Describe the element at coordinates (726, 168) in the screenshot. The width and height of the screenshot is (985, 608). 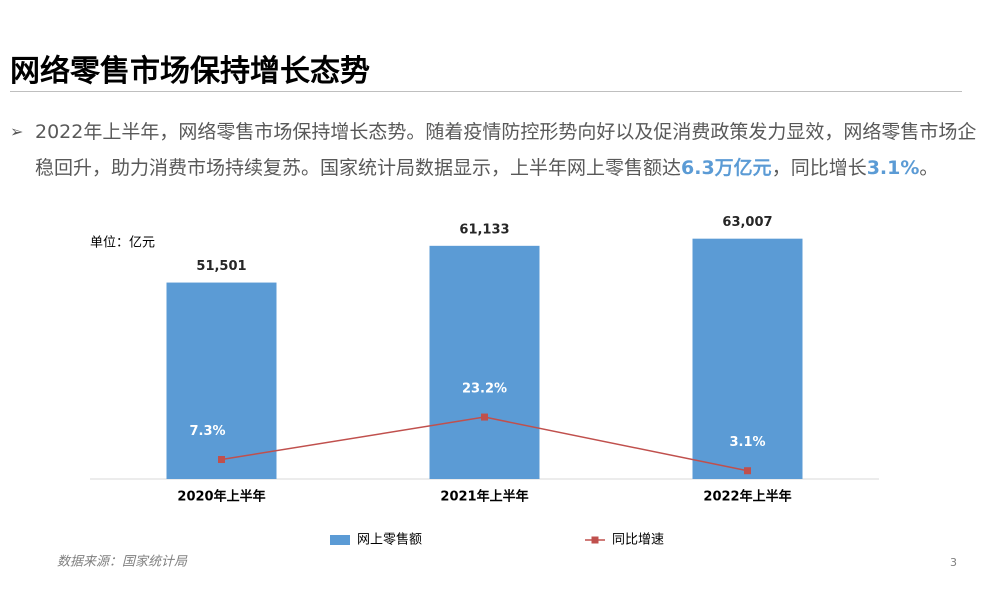
I see `highlight-text: 6.3万亿元` at that location.